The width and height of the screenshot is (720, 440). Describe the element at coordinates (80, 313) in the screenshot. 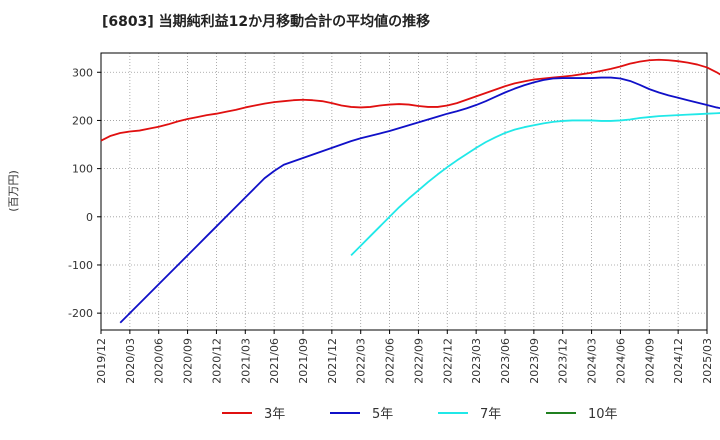

I see `y-tick-label: -200` at that location.